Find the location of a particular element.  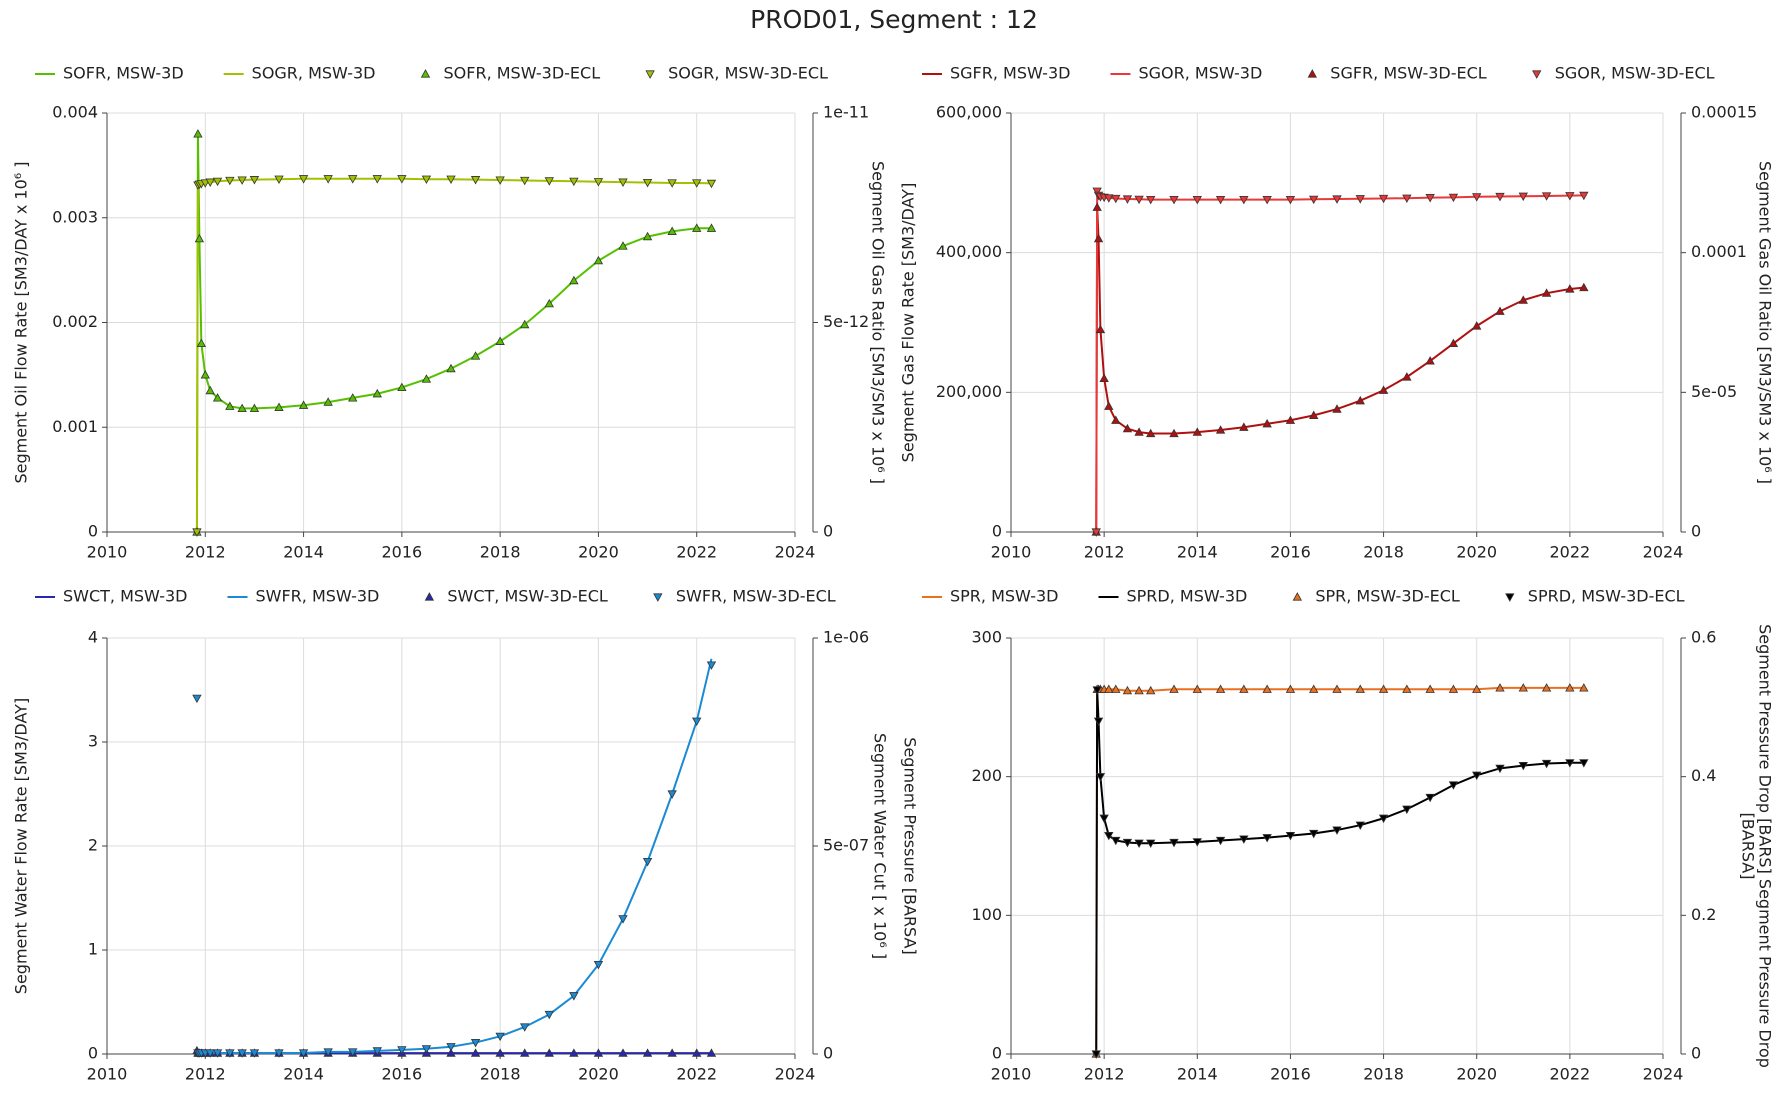

y2-tick-label: 5e-12 is located at coordinates (846, 321).